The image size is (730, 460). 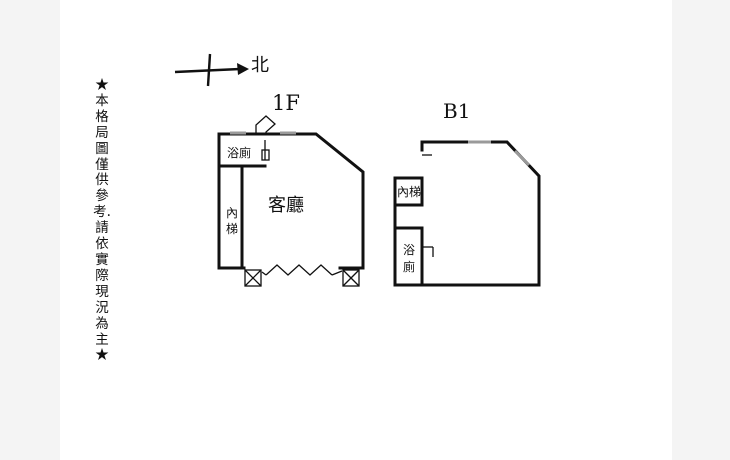 What do you see at coordinates (102, 220) in the screenshot?
I see `disclaimer-note: ★本格局圖僅供參考.請依實際現況為主★` at bounding box center [102, 220].